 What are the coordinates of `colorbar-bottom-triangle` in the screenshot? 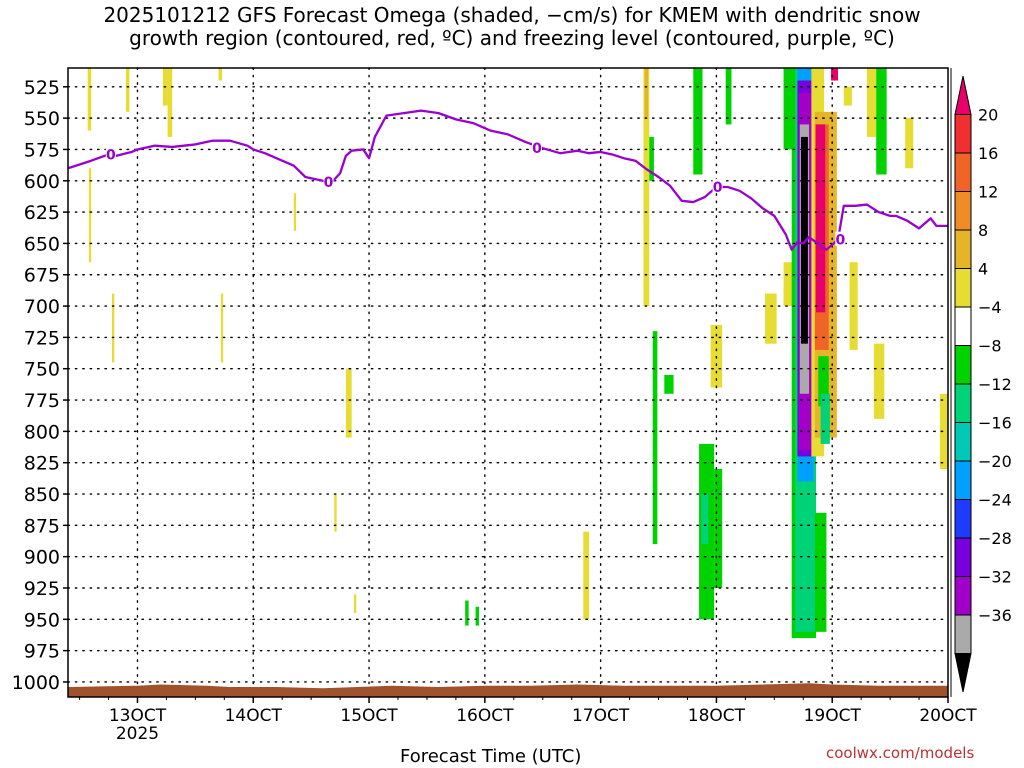 It's located at (963, 673).